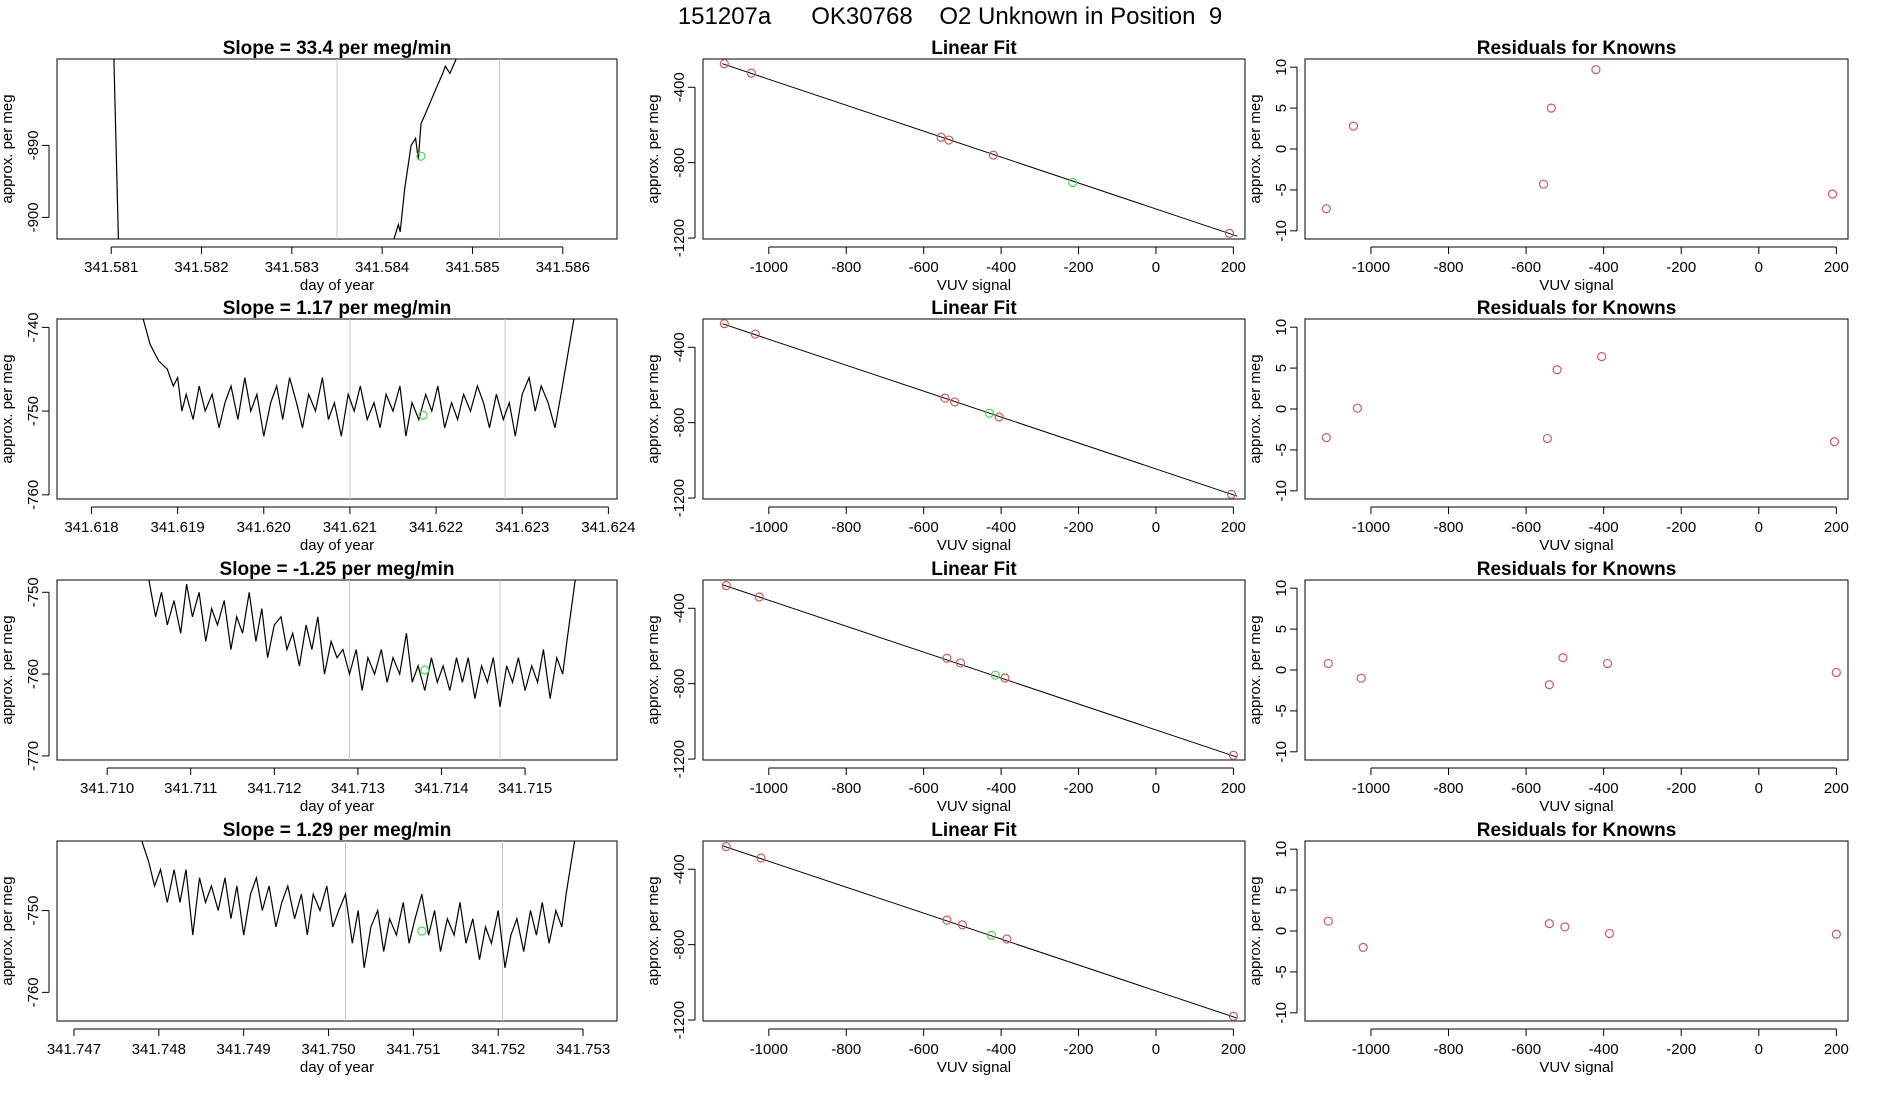 This screenshot has height=1100, width=1900. Describe the element at coordinates (1577, 308) in the screenshot. I see `panel-title: Residuals for Knowns` at that location.